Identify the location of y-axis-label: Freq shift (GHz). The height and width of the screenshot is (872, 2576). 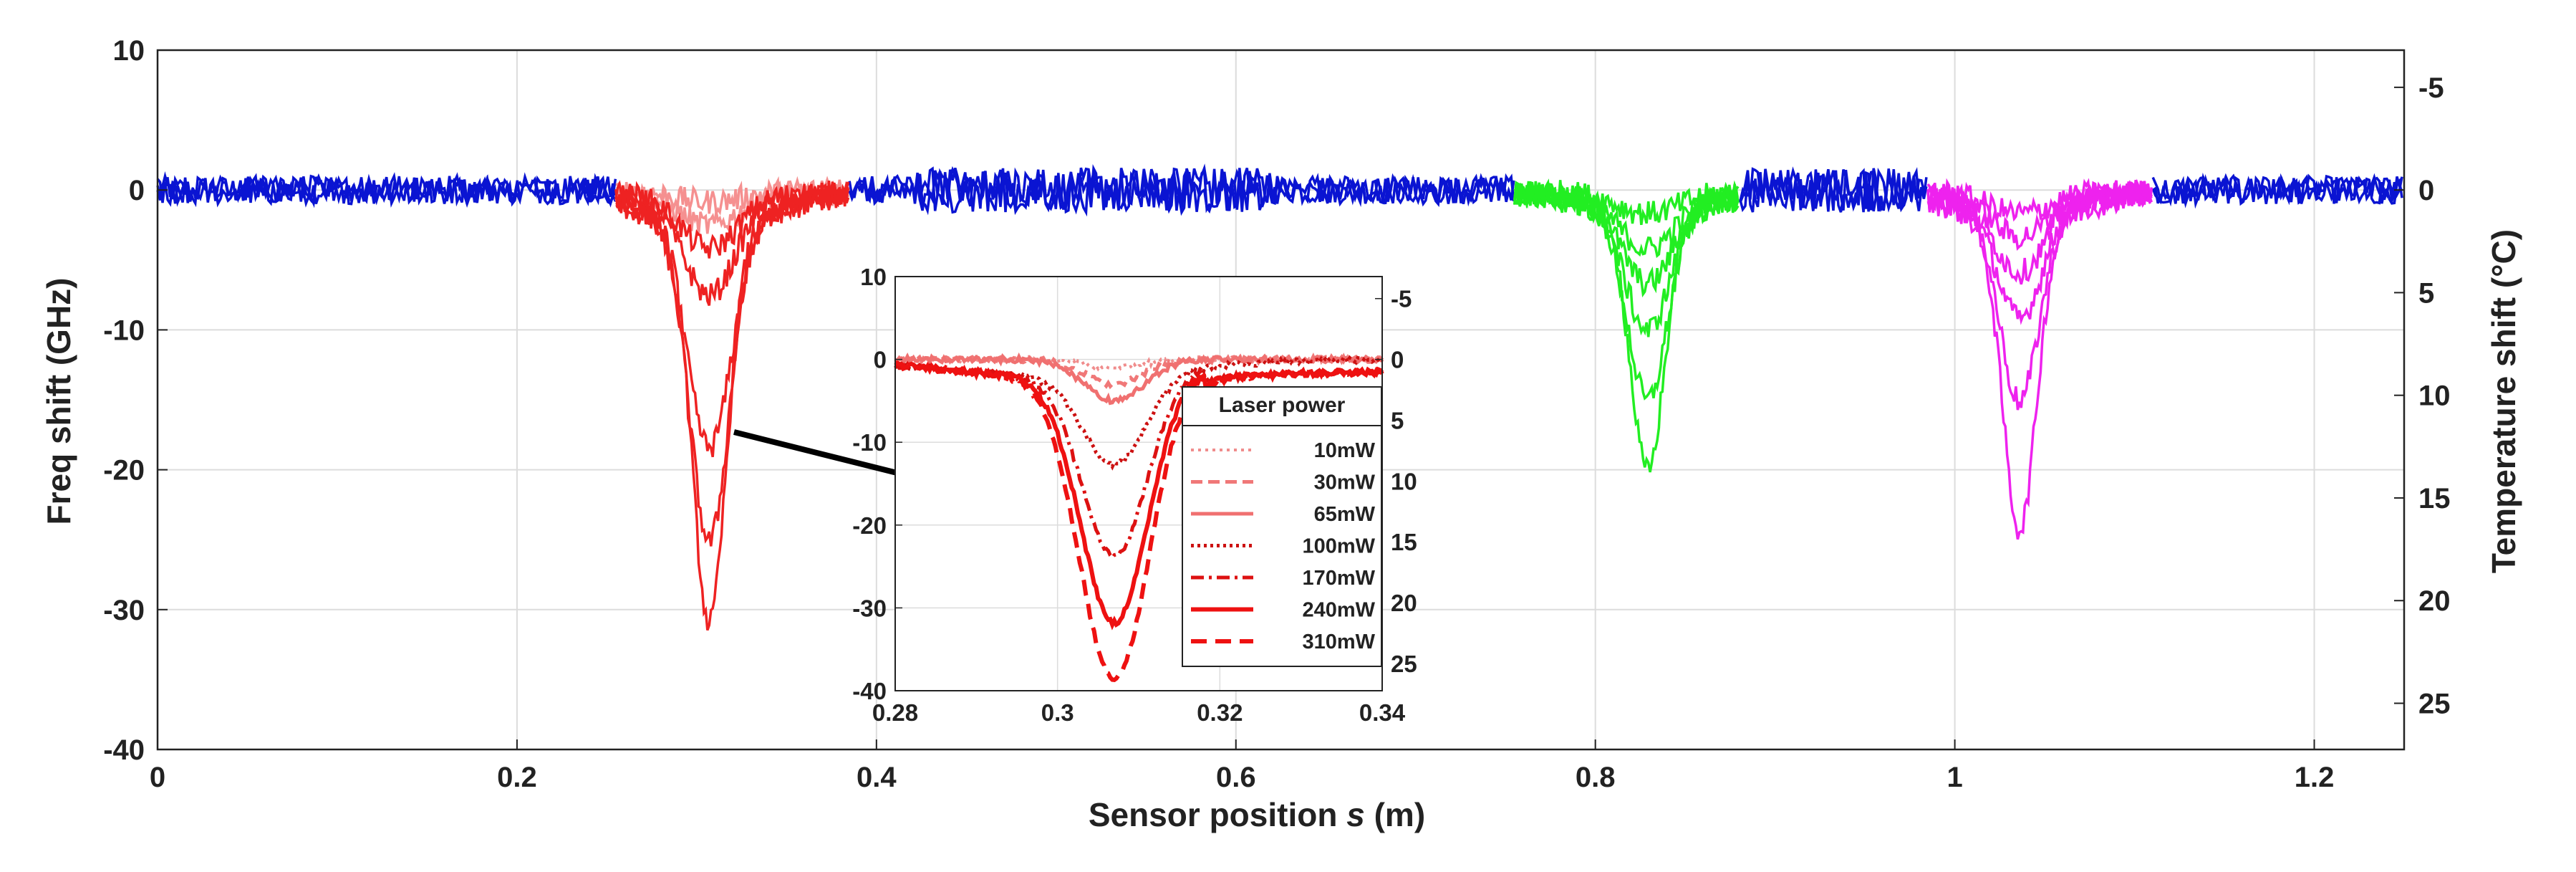
(58, 401).